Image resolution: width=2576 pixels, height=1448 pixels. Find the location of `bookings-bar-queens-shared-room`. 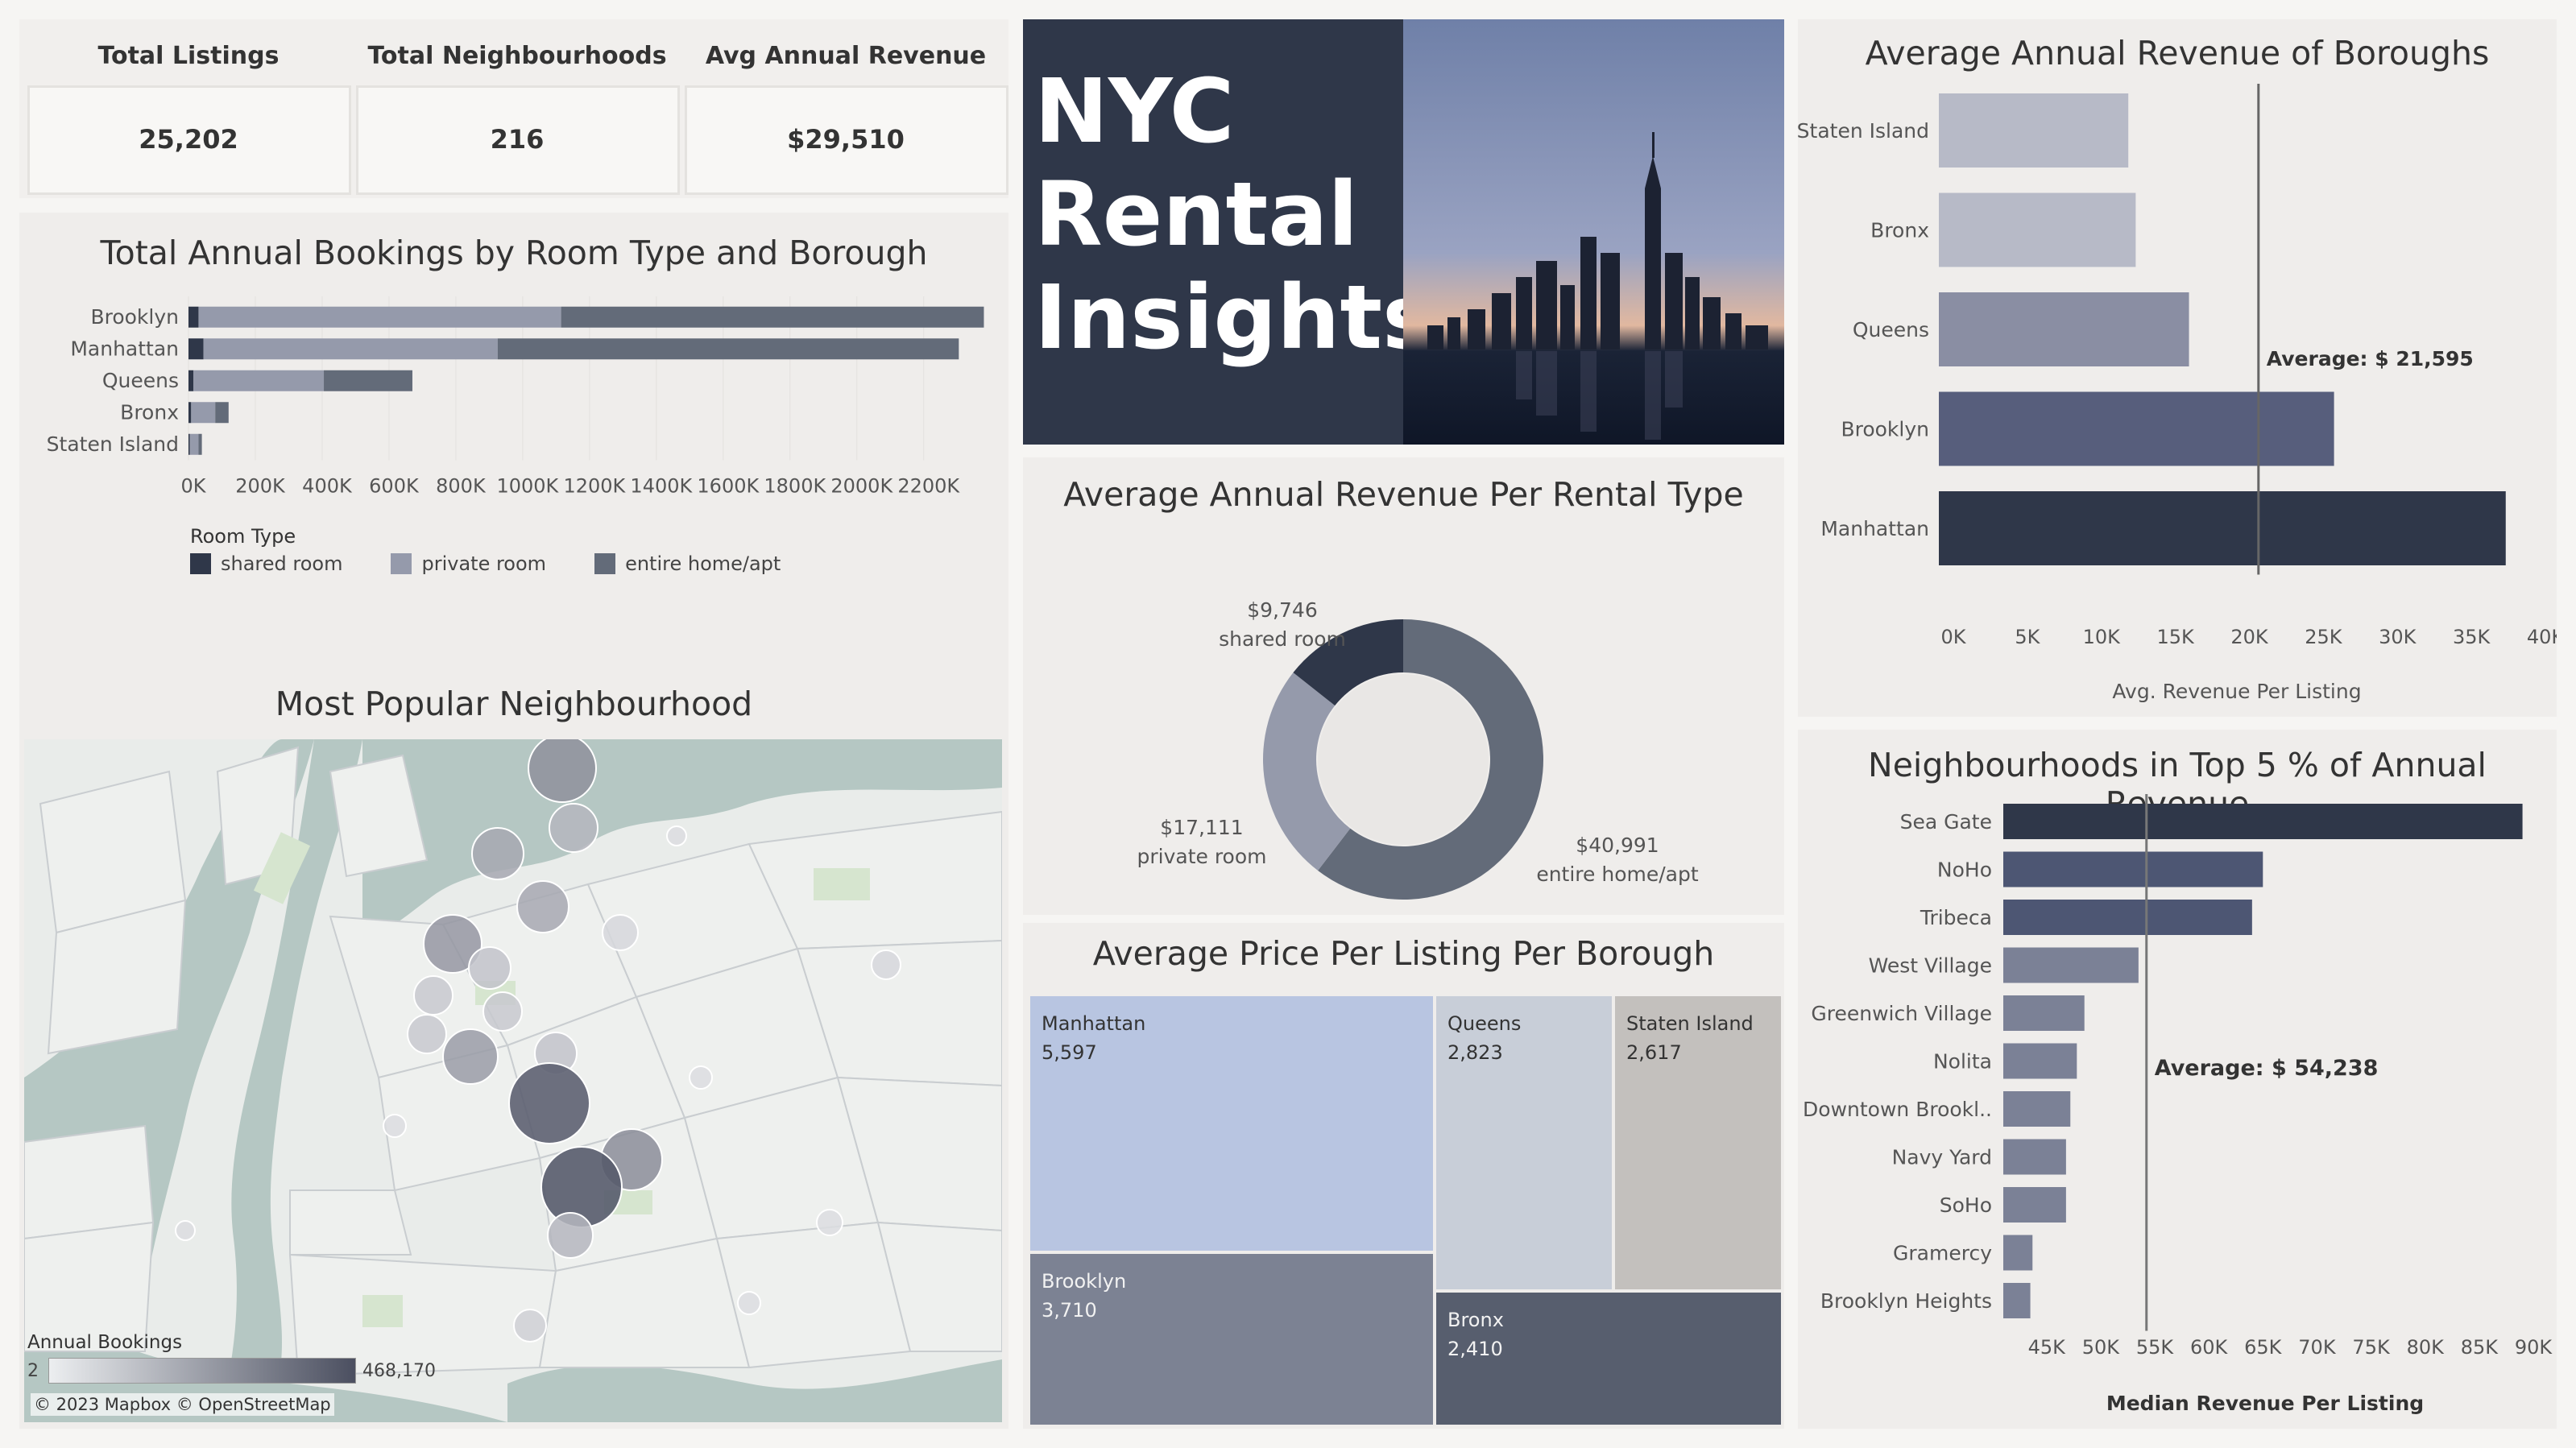

bookings-bar-queens-shared-room is located at coordinates (191, 380).